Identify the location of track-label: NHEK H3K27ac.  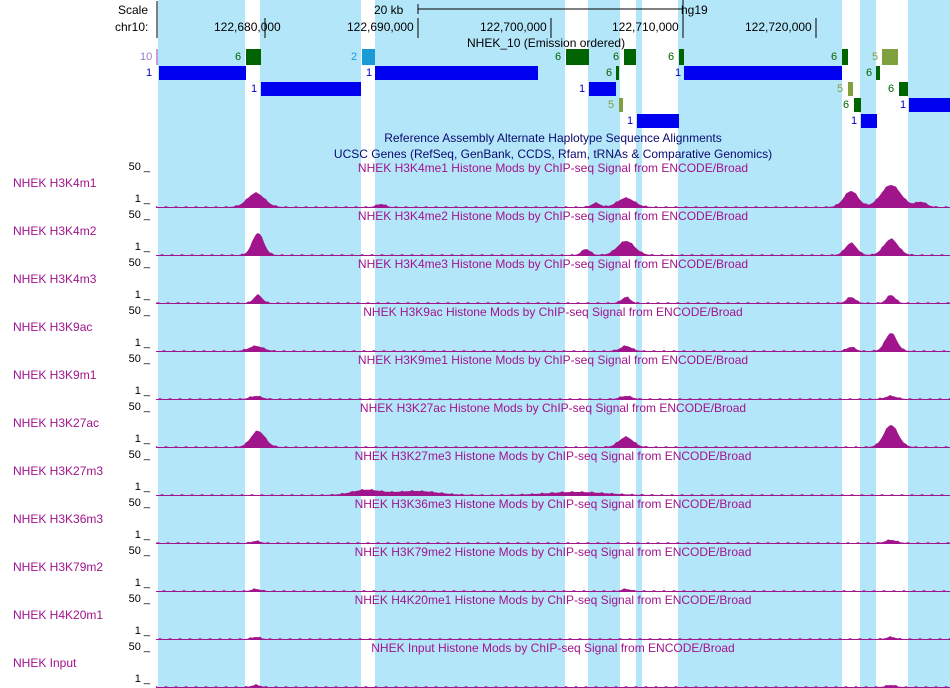
(56, 423).